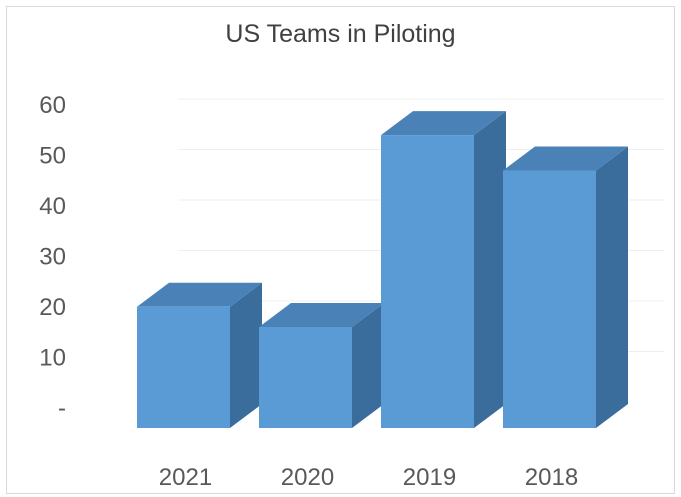 The image size is (681, 497). What do you see at coordinates (340, 34) in the screenshot?
I see `chart-title: US Teams in Piloting` at bounding box center [340, 34].